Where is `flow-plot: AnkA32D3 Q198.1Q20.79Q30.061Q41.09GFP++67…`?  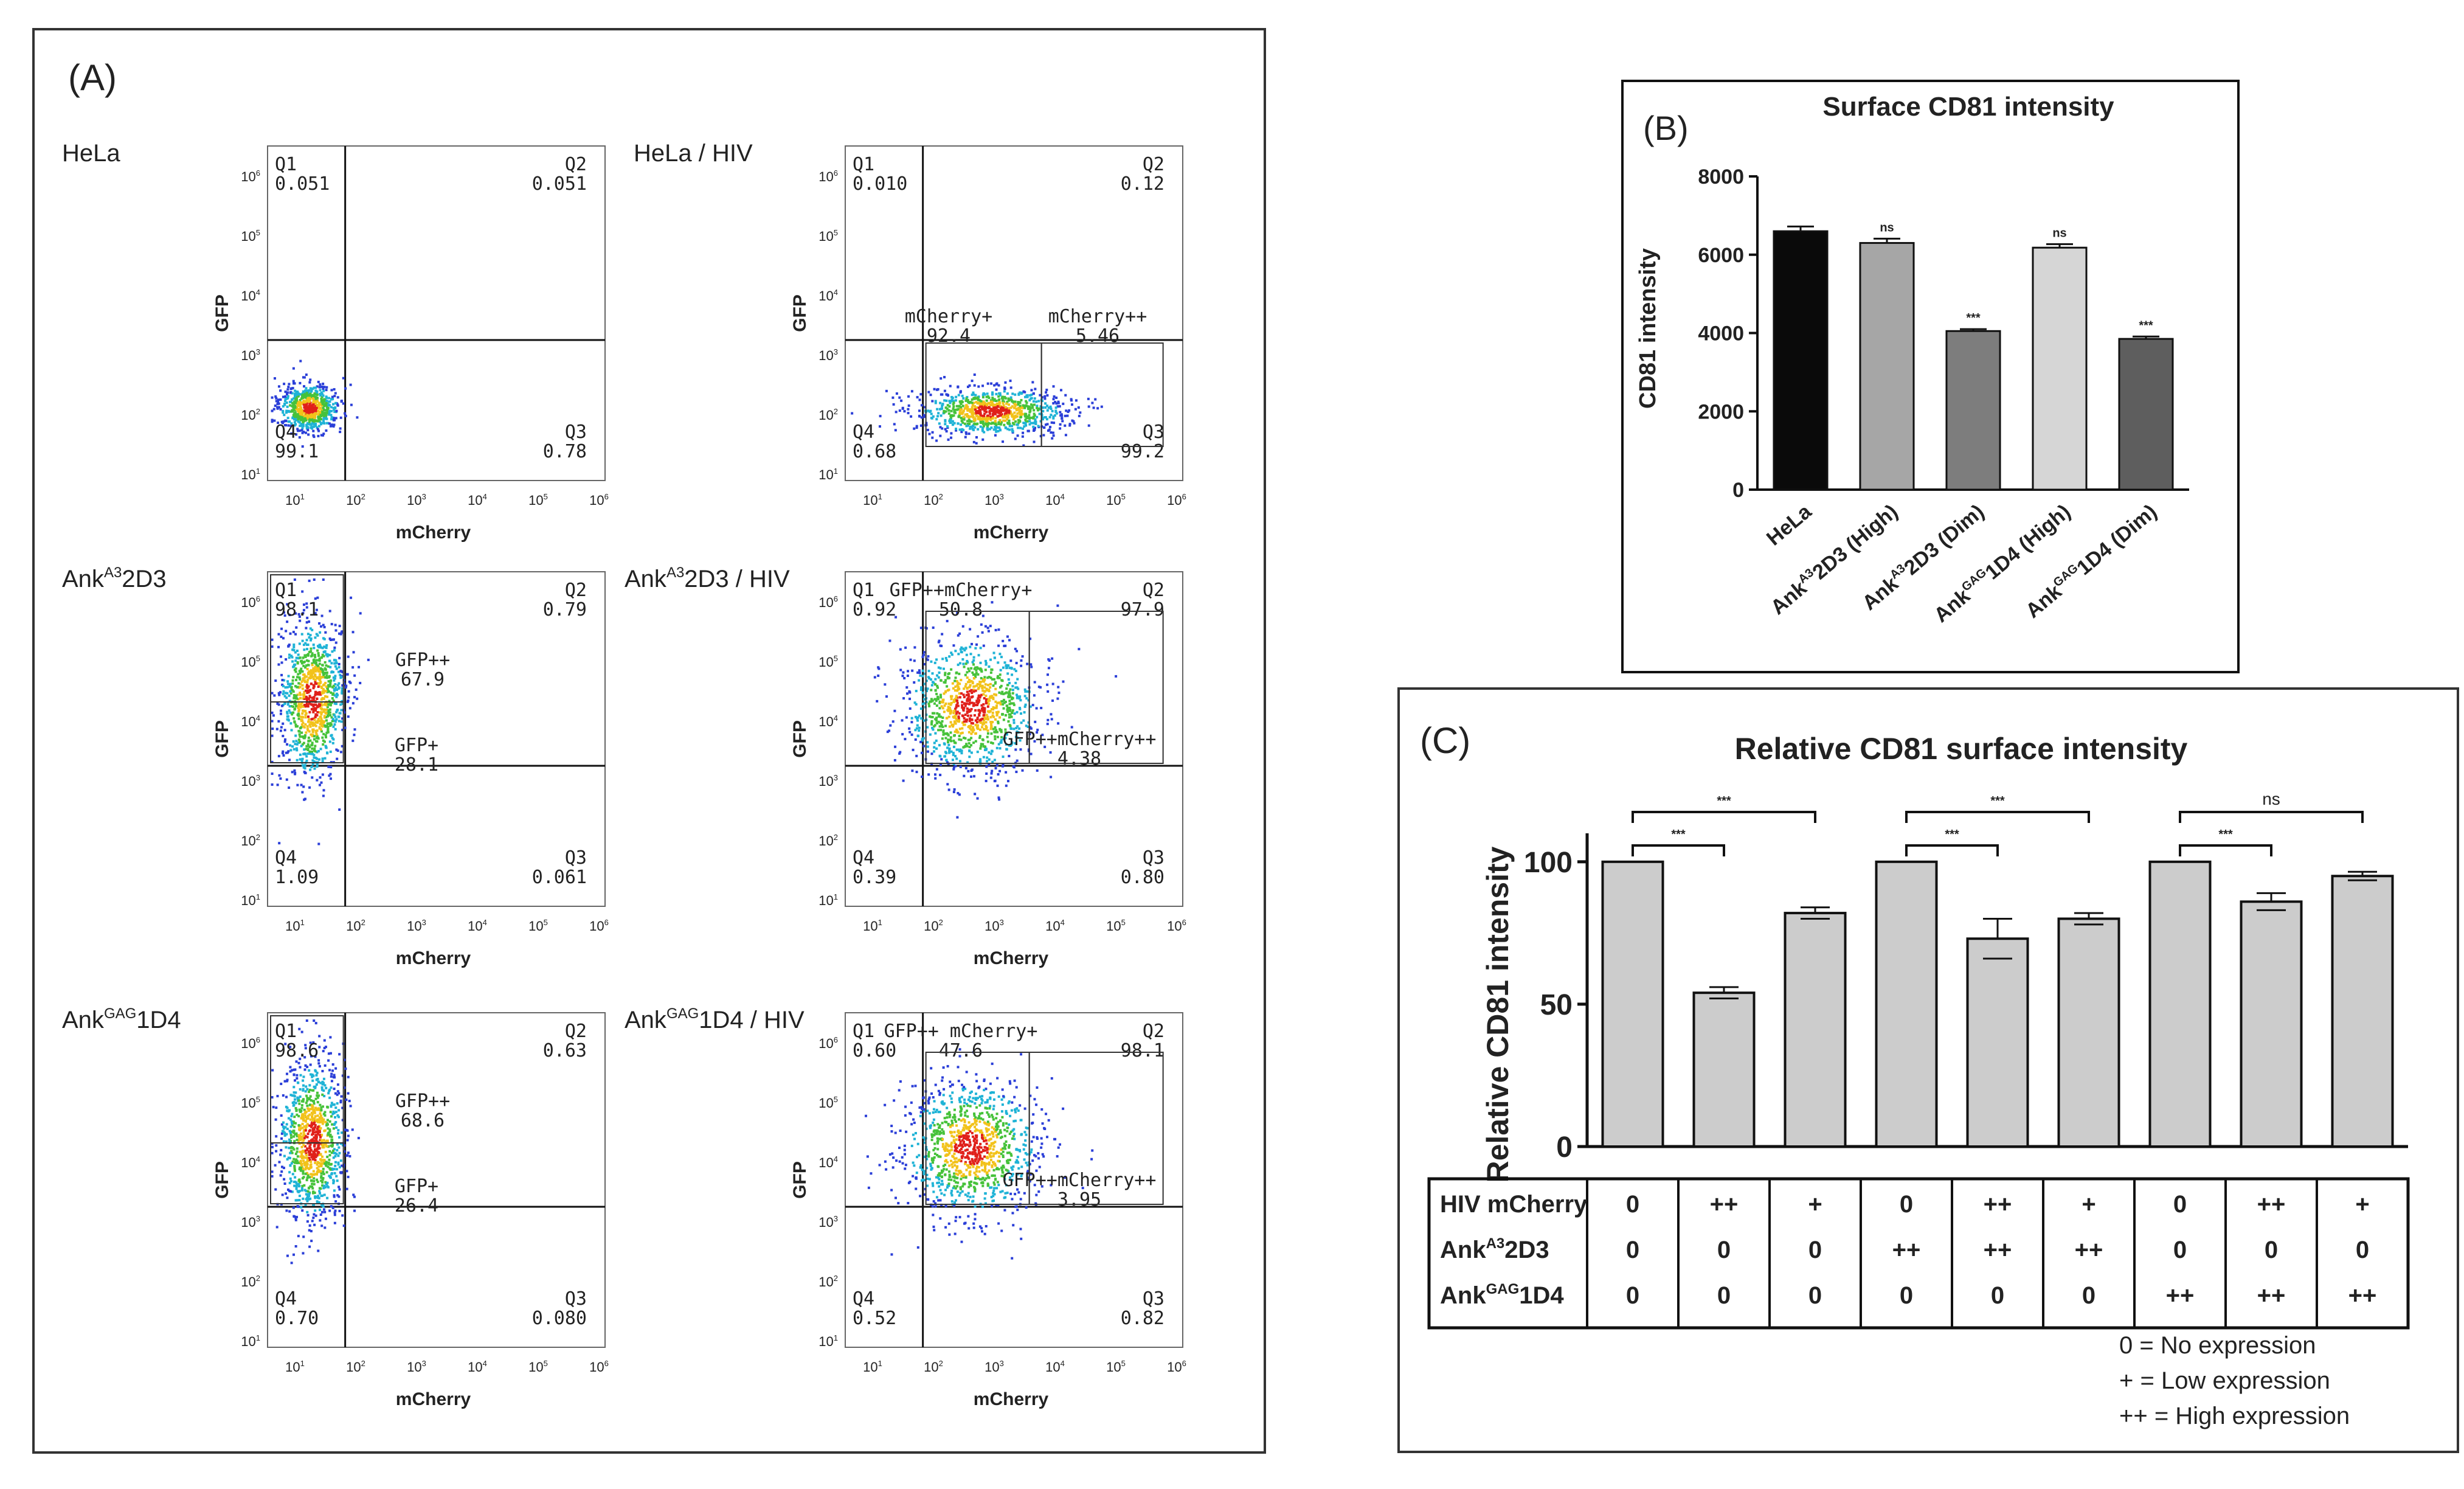 flow-plot: AnkA32D3 Q198.1Q20.79Q30.061Q41.09GFP++67… is located at coordinates (335, 766).